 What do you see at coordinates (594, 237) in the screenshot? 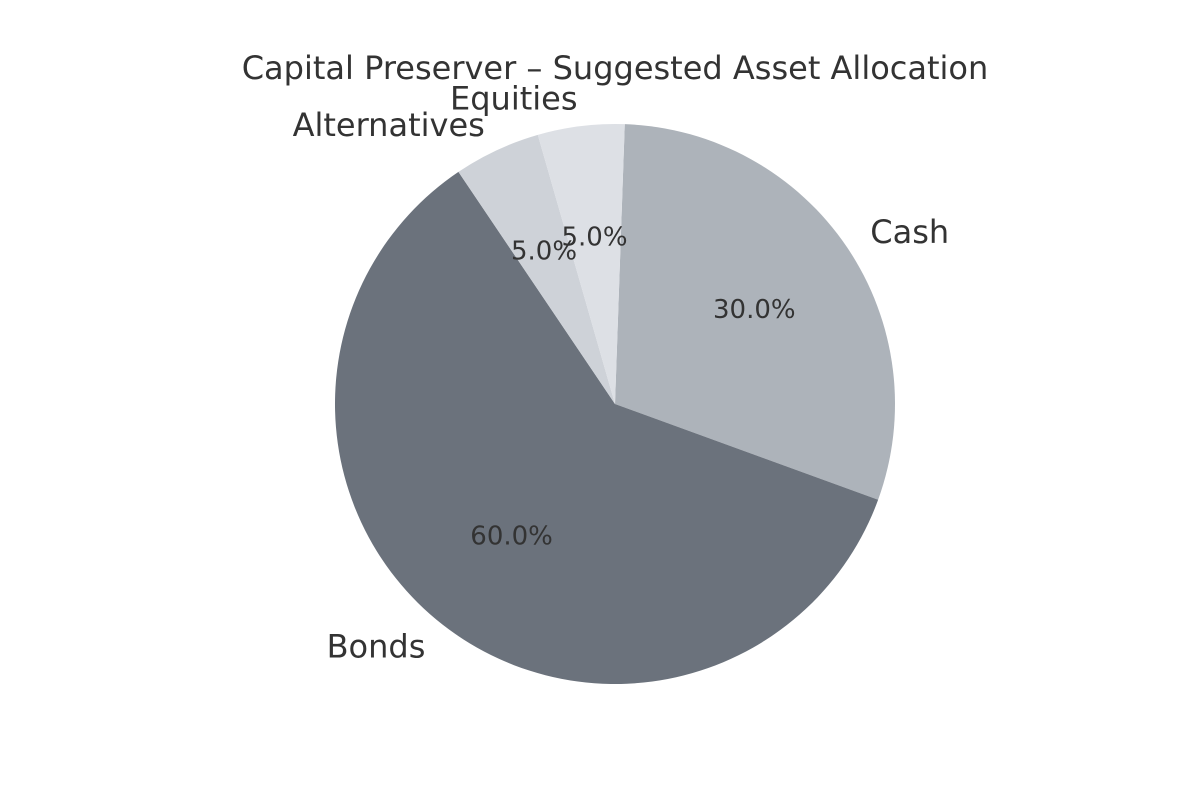
I see `pct-label-equities: 5.0%` at bounding box center [594, 237].